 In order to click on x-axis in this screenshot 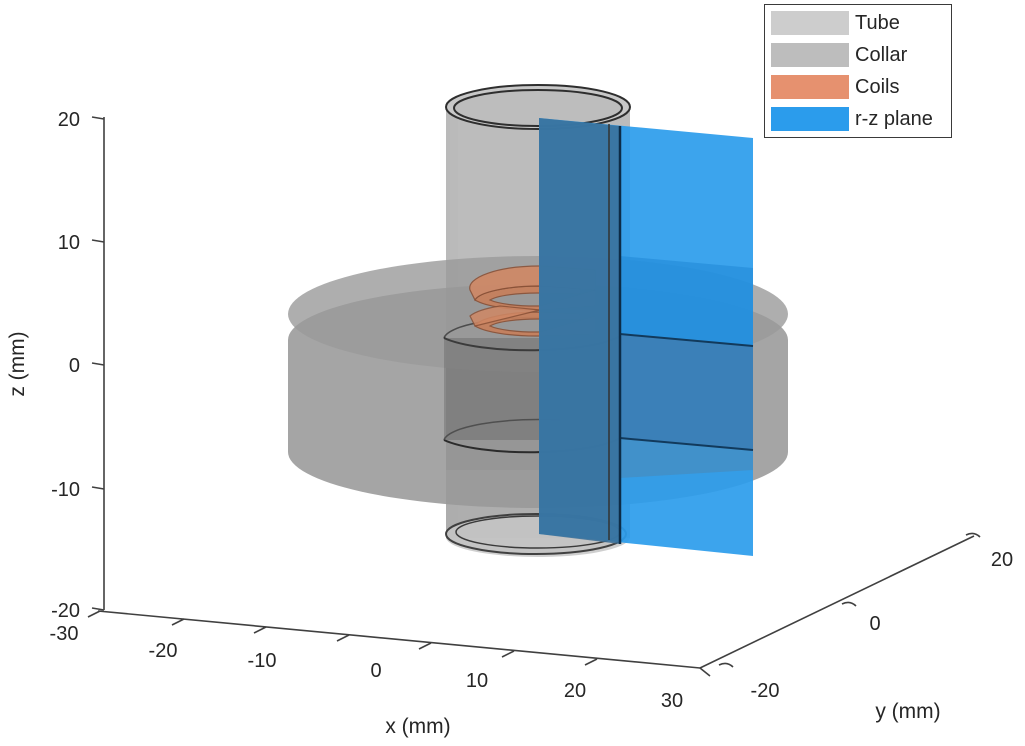, I will do `click(394, 639)`.